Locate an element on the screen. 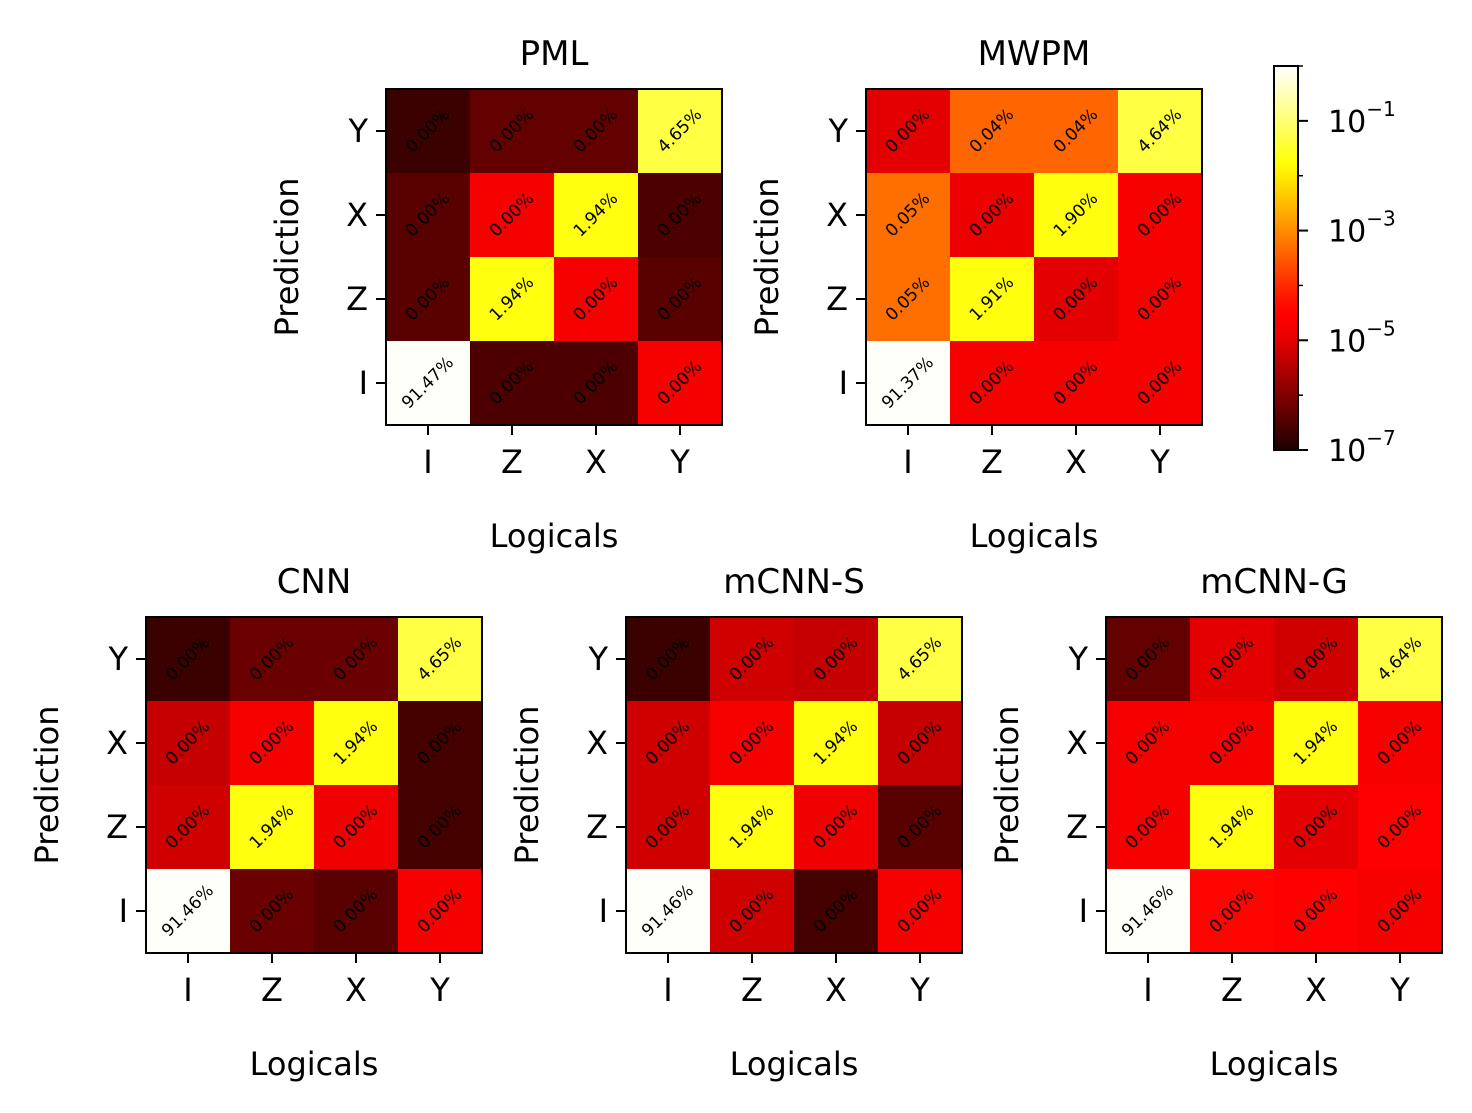 Image resolution: width=1472 pixels, height=1113 pixels. colorbar-tick-label: 10⁻⁵ is located at coordinates (1362, 337).